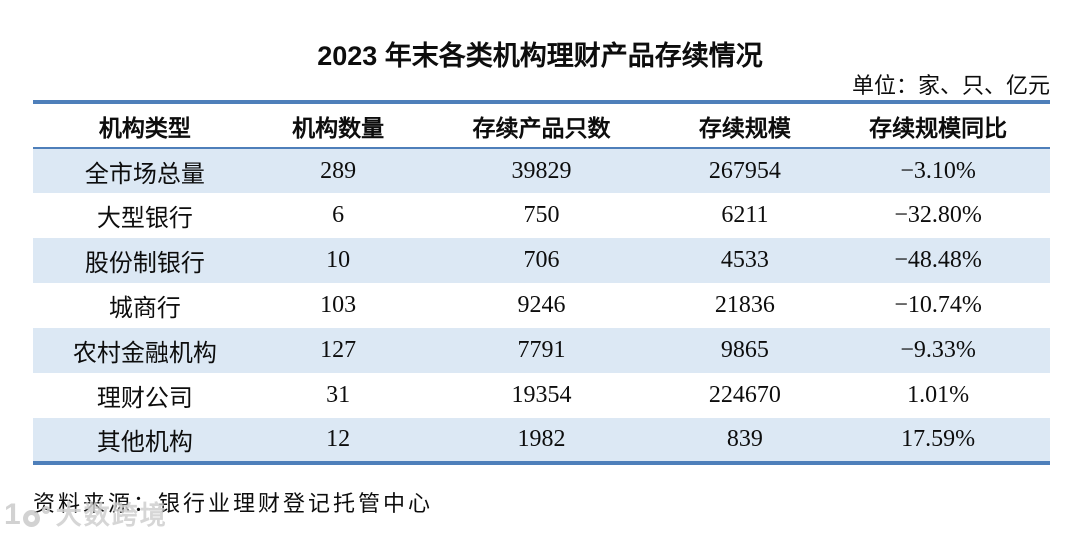 The width and height of the screenshot is (1080, 538). I want to click on value-cell: 6211, so click(745, 215).